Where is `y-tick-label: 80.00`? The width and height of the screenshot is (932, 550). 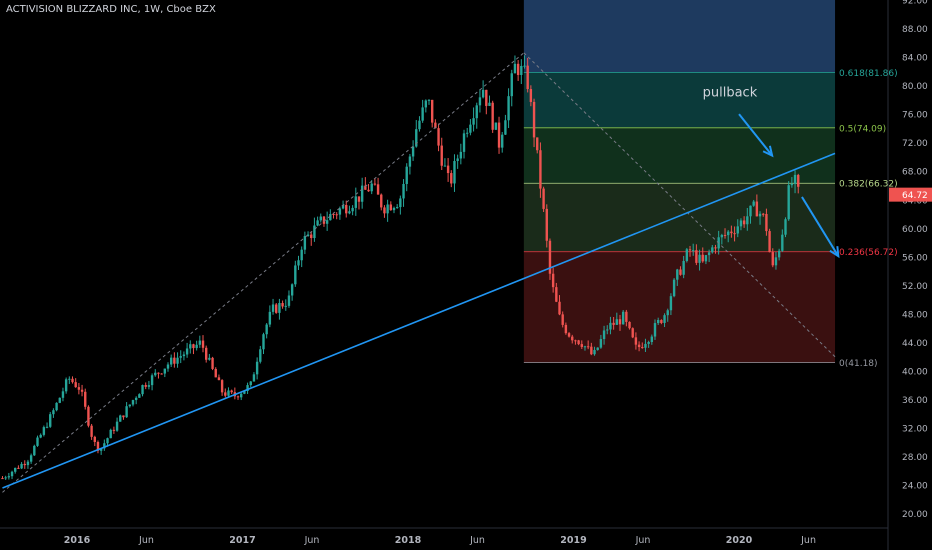 y-tick-label: 80.00 is located at coordinates (915, 87).